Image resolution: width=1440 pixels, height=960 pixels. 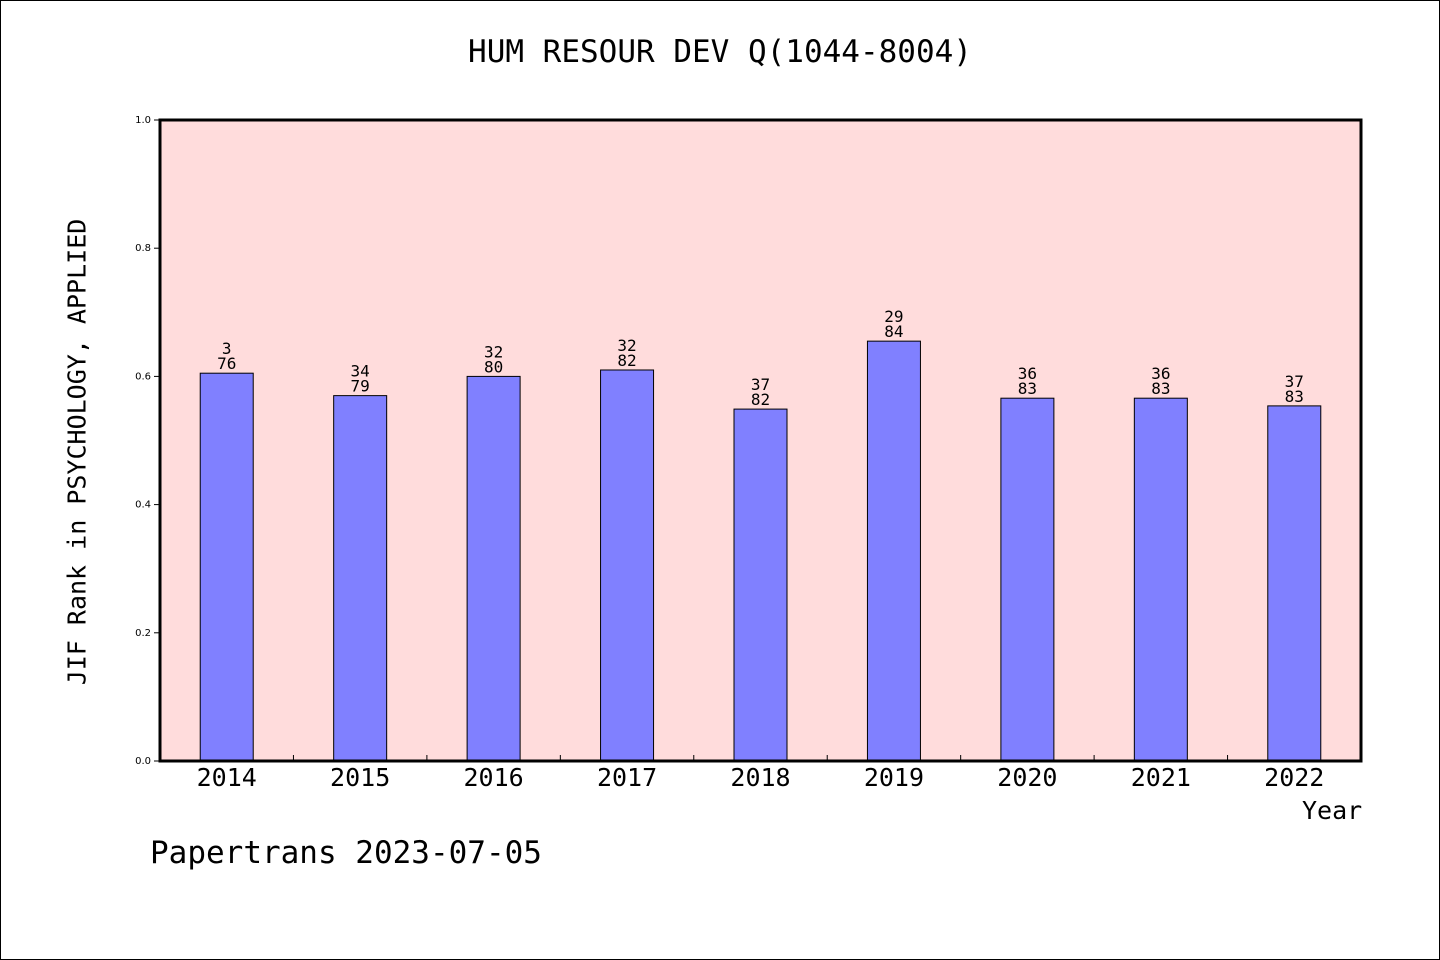 I want to click on x-tick-label: 2020, so click(x=1027, y=777).